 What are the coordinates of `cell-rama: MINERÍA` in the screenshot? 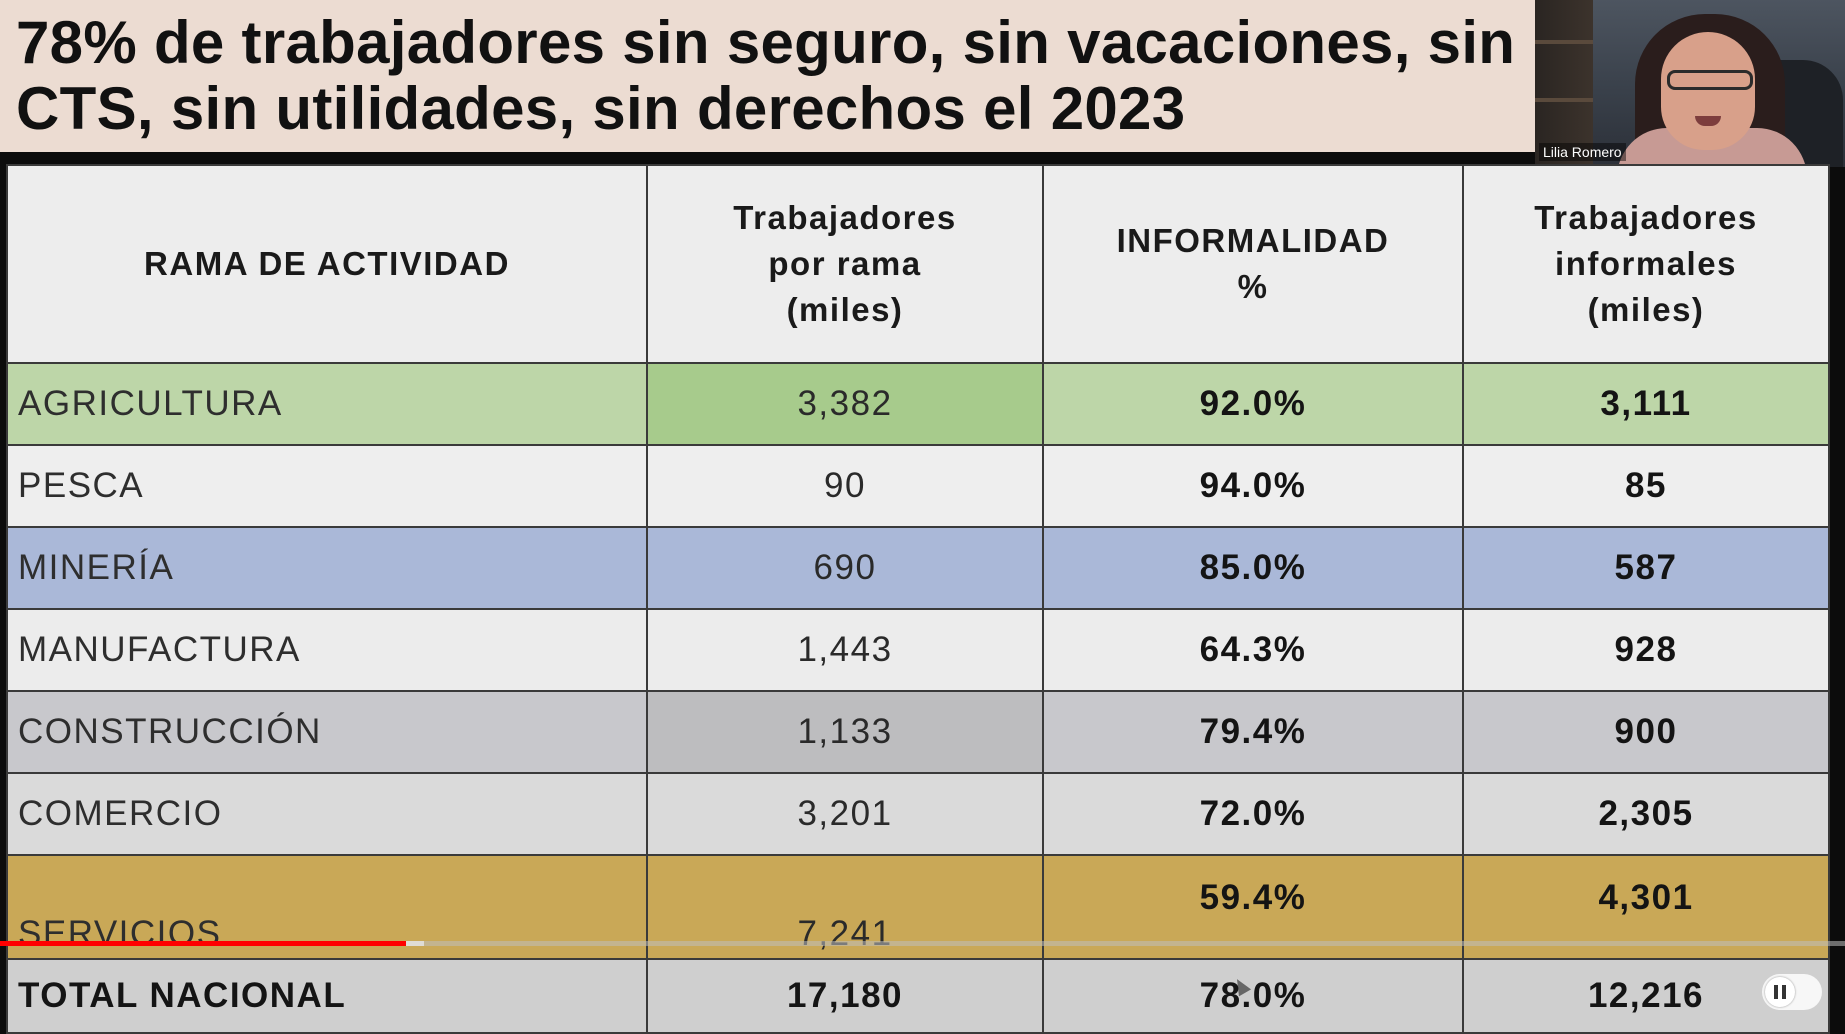 It's located at (327, 568).